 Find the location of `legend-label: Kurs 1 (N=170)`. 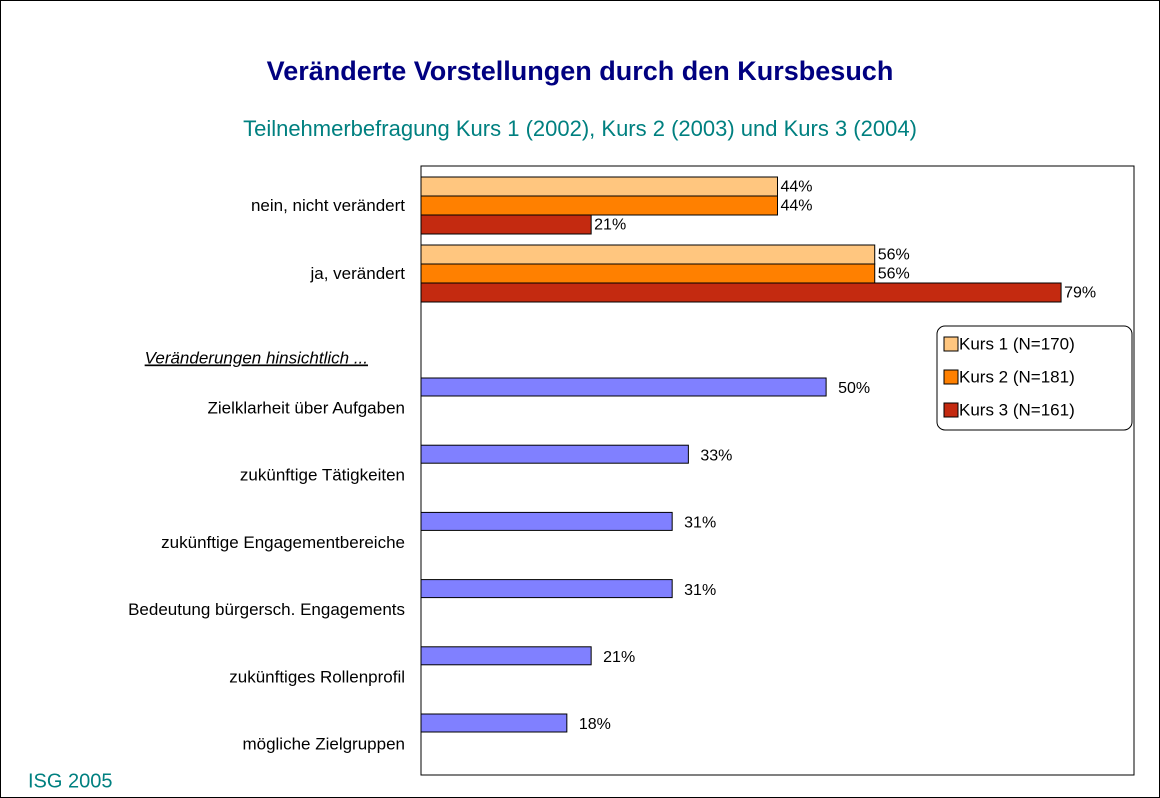

legend-label: Kurs 1 (N=170) is located at coordinates (1017, 343).